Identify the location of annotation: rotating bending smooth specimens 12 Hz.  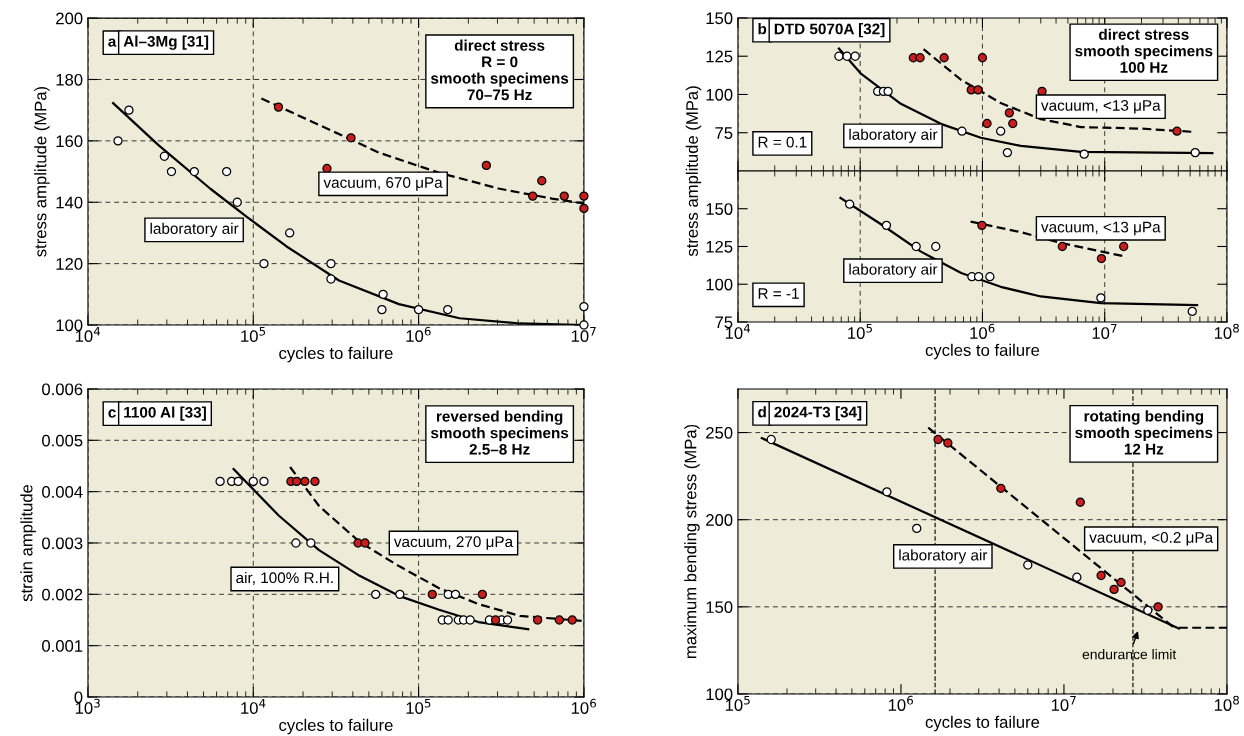
(1144, 432).